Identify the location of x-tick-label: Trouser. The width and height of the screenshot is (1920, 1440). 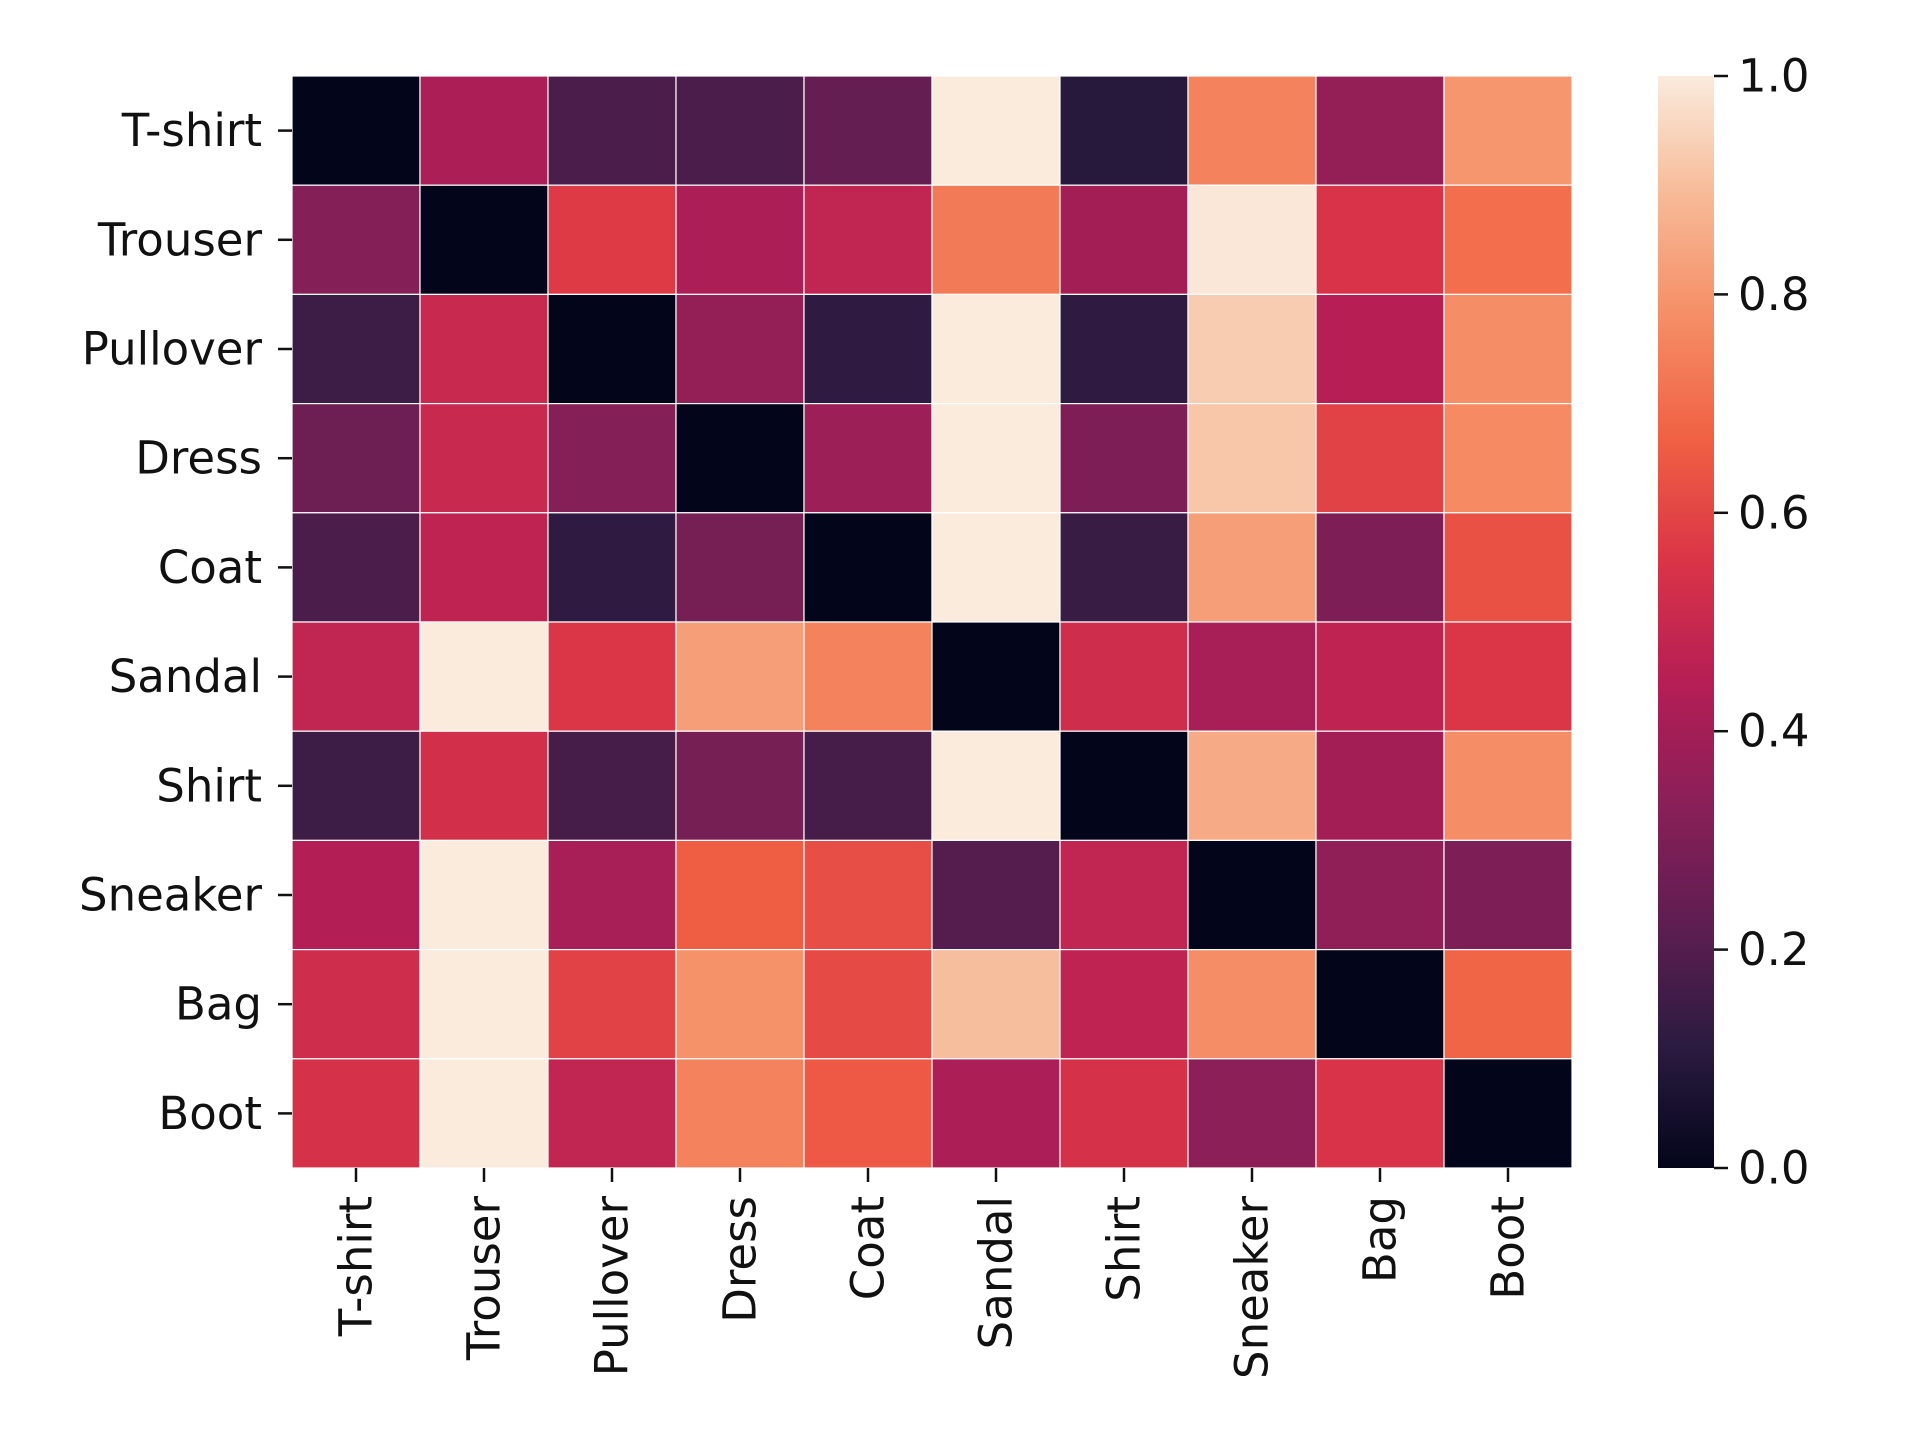
(484, 1279).